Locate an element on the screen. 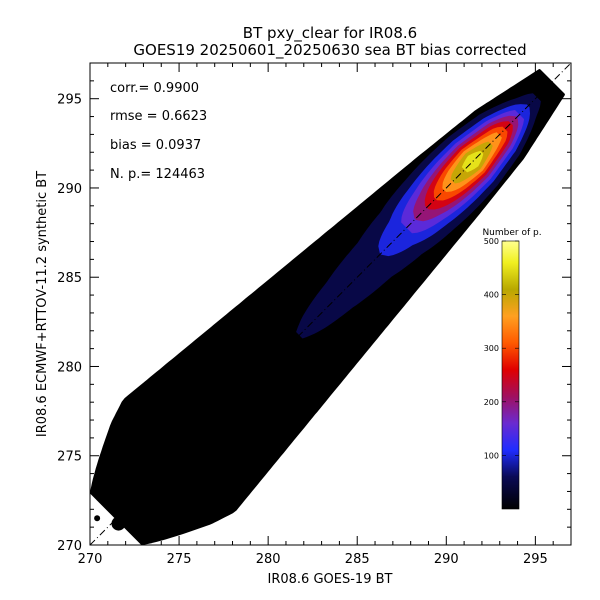 This screenshot has width=600, height=600. y-tick-label-4: 290 is located at coordinates (69, 189).